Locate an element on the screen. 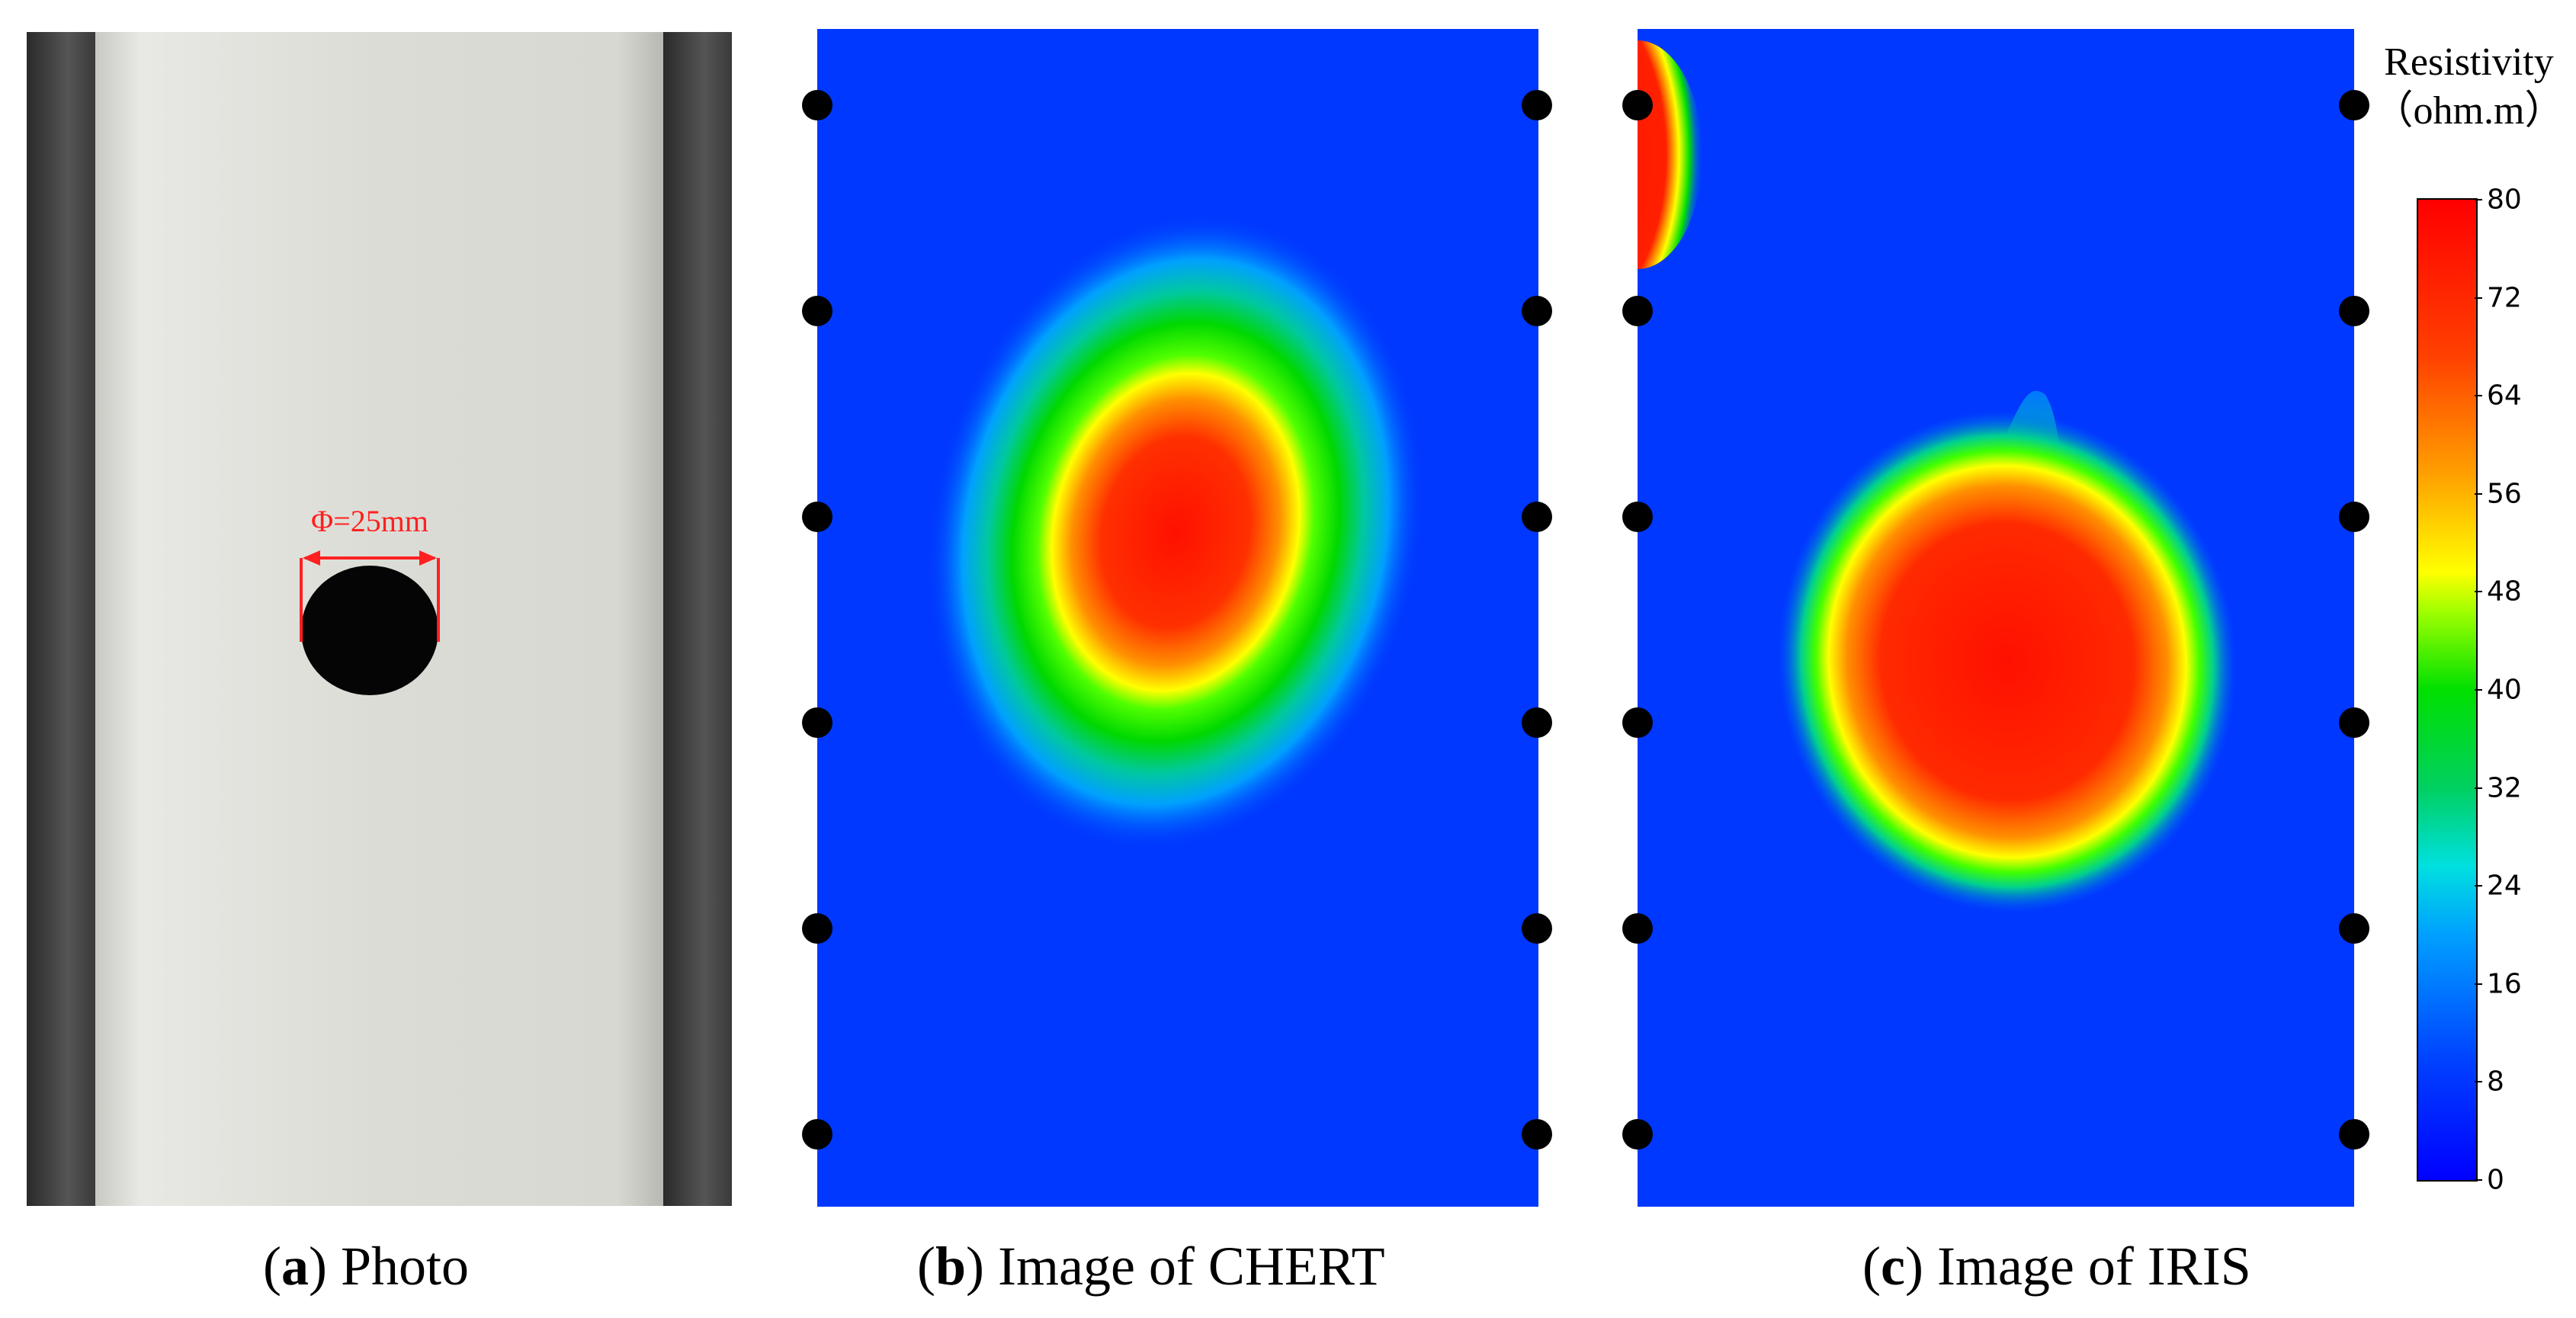  colorbar-tick-label: 24 is located at coordinates (2504, 886).